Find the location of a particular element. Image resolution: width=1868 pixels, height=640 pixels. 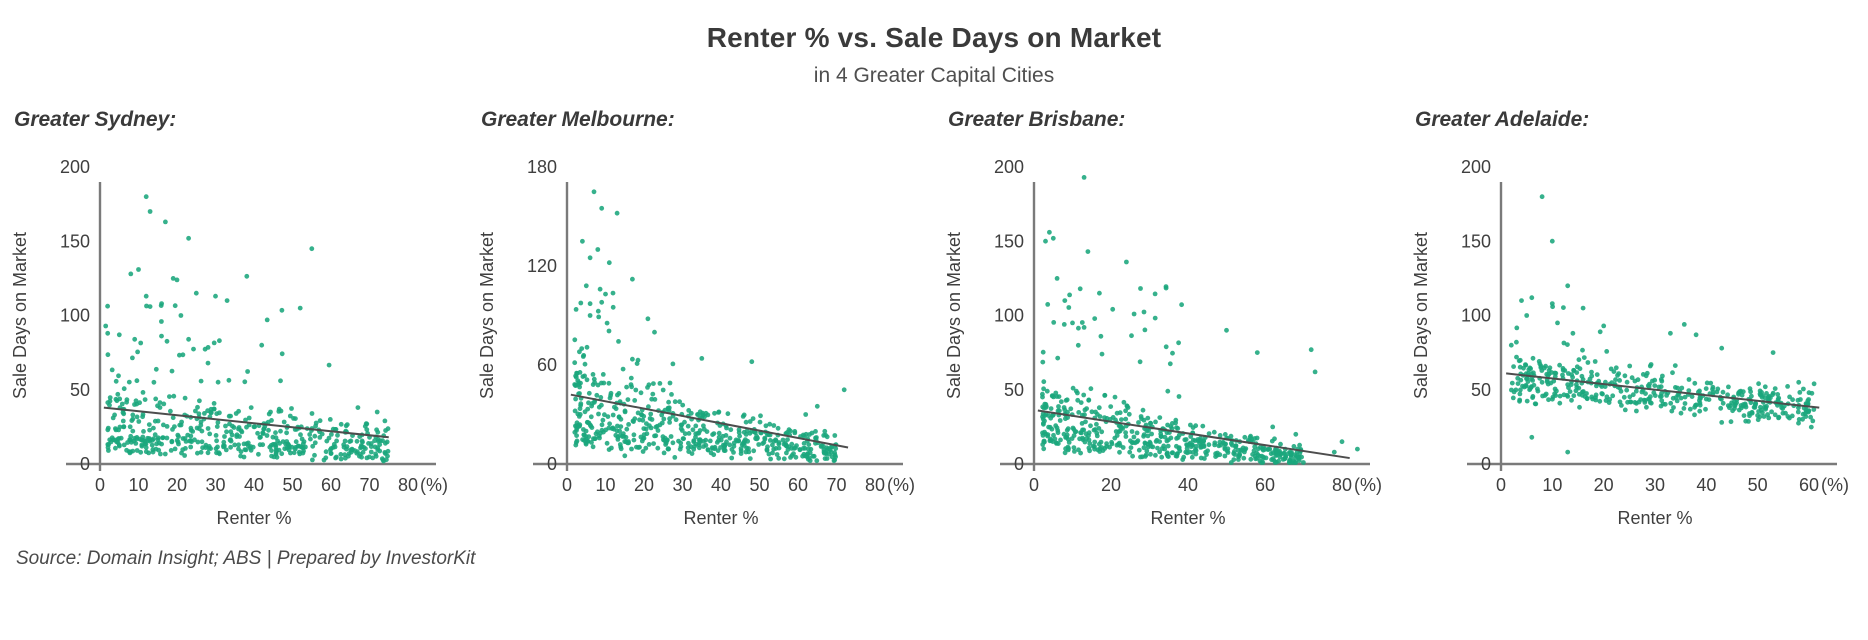

x-tick-label: 30 is located at coordinates (682, 485).